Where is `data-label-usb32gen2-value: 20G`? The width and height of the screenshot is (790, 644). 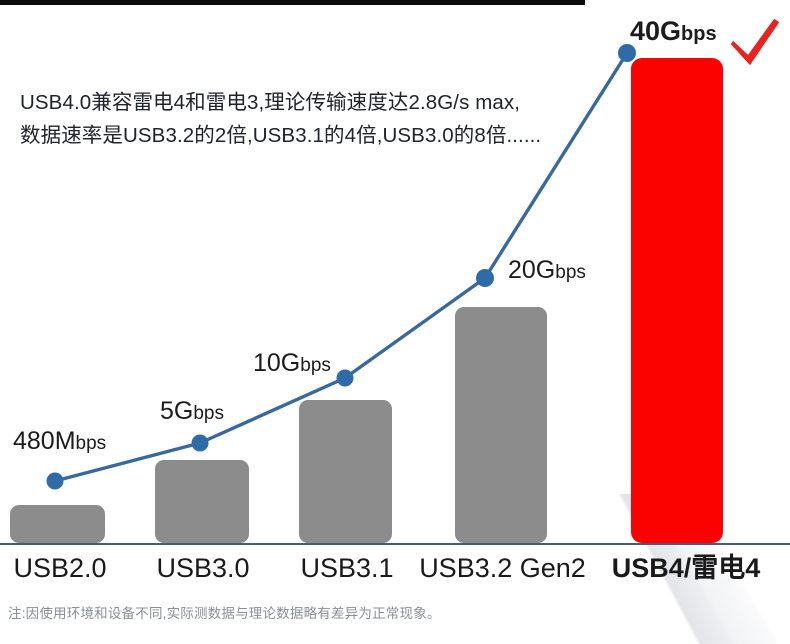
data-label-usb32gen2-value: 20G is located at coordinates (532, 270).